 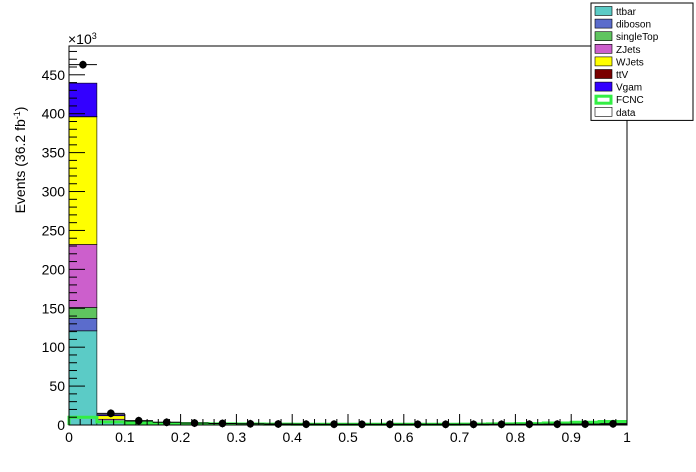 What do you see at coordinates (628, 50) in the screenshot?
I see `legend-label-zjets: ZJets` at bounding box center [628, 50].